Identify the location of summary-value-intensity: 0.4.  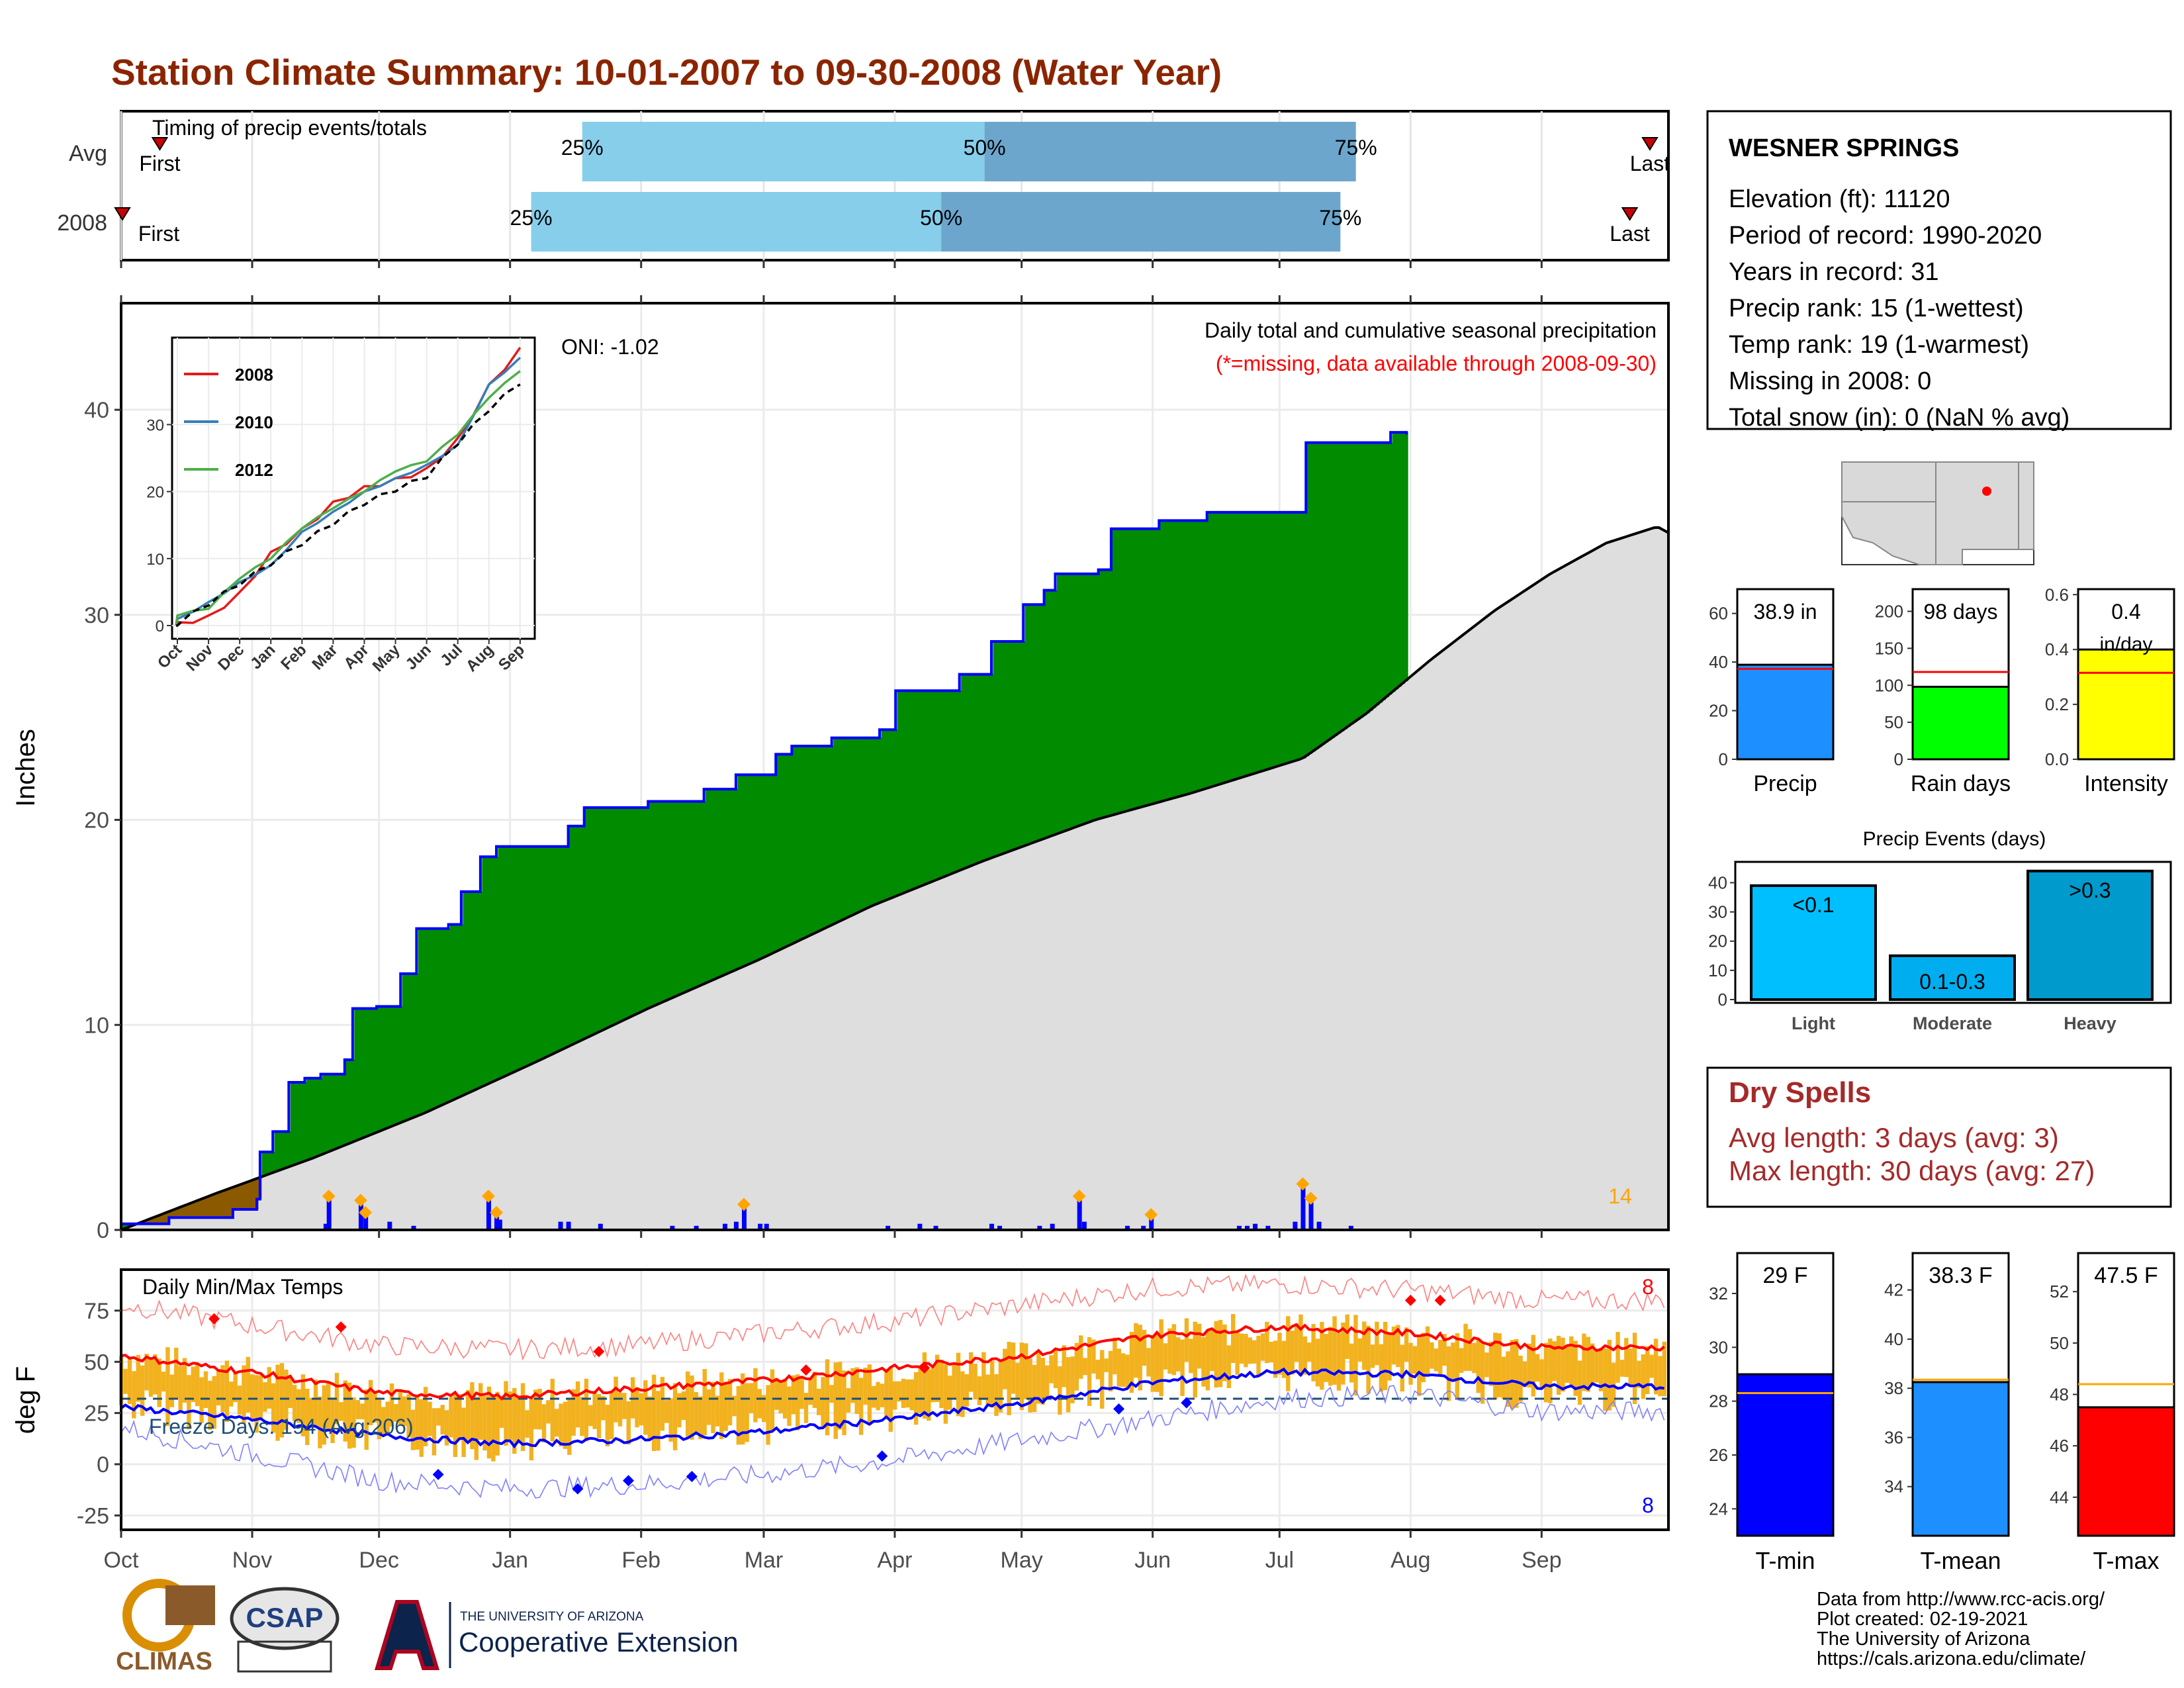
(2125, 612).